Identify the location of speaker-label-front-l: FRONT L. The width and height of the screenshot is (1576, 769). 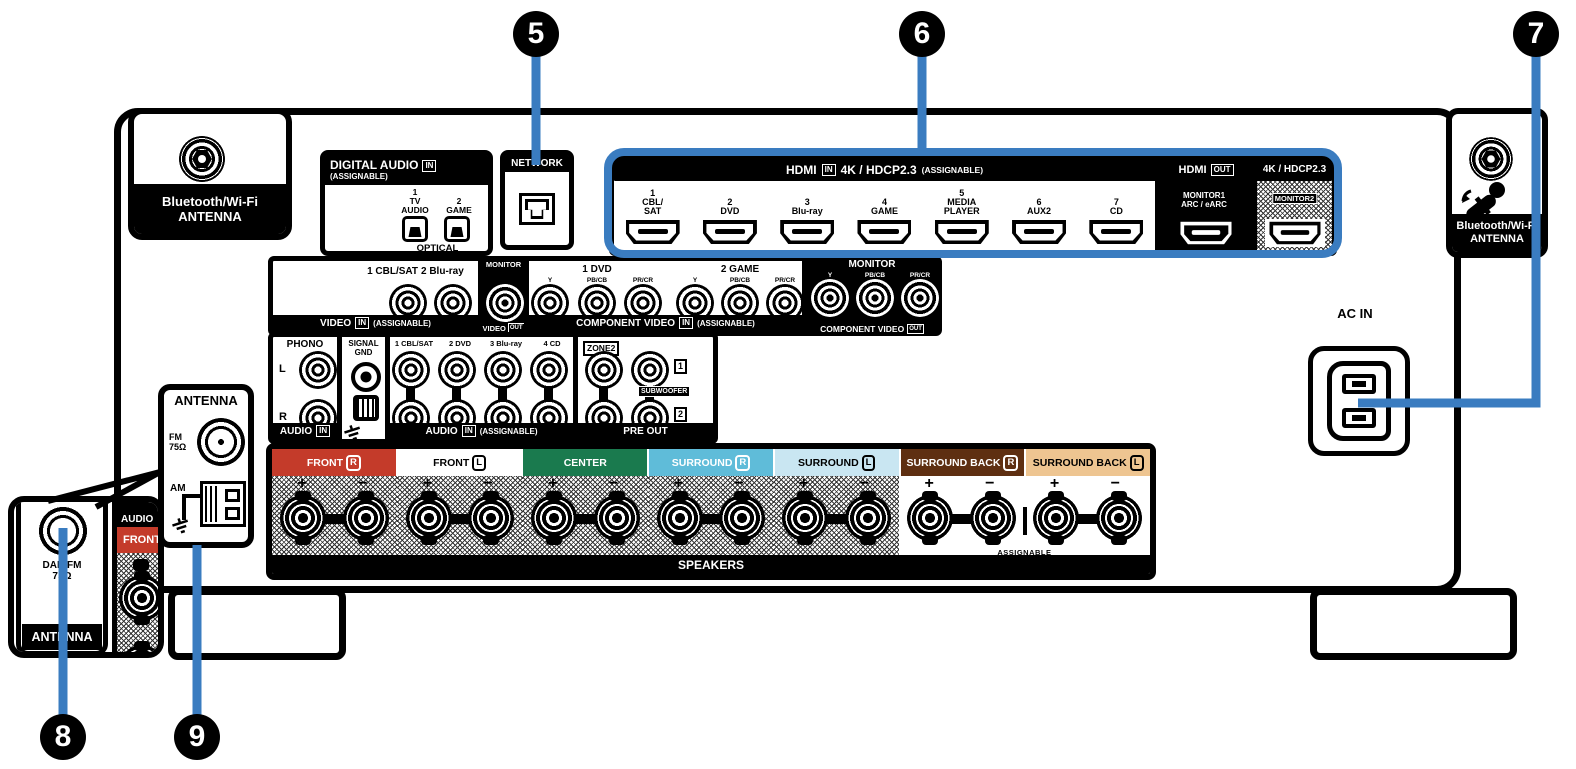
(460, 462).